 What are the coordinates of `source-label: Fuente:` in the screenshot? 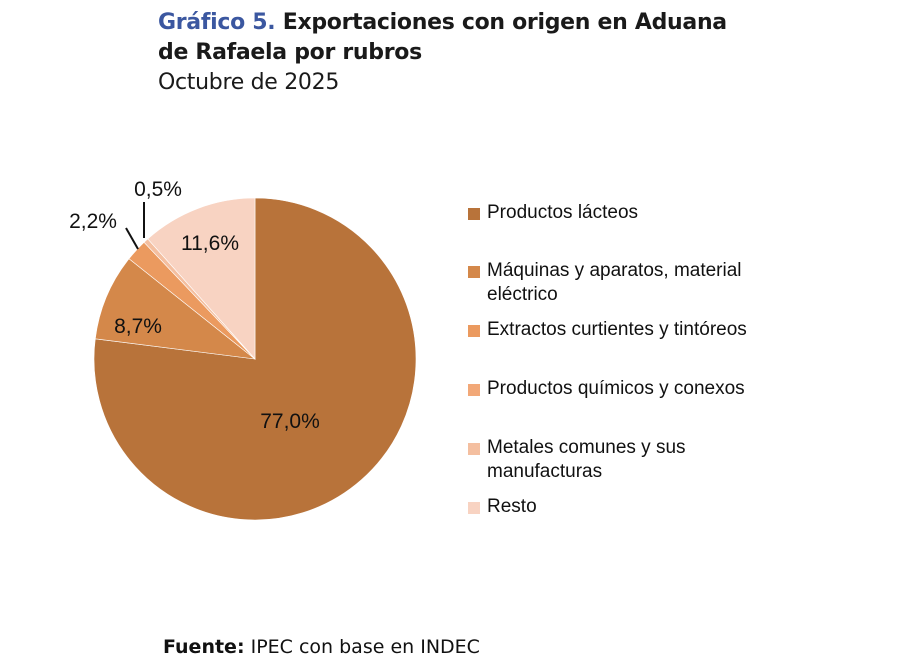 It's located at (204, 647).